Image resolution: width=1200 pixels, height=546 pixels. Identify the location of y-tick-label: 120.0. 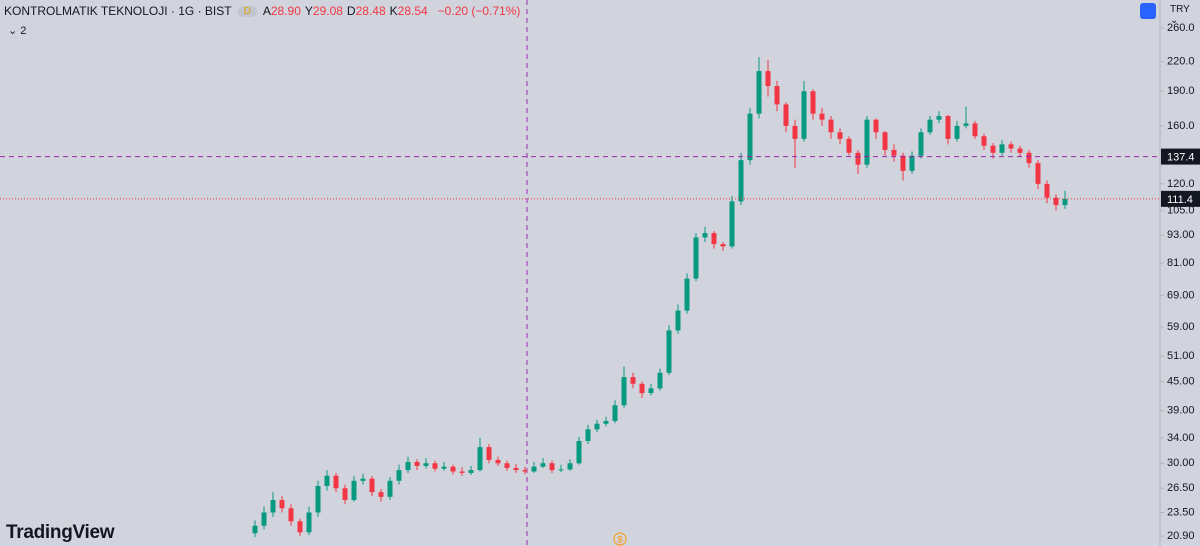
(1181, 184).